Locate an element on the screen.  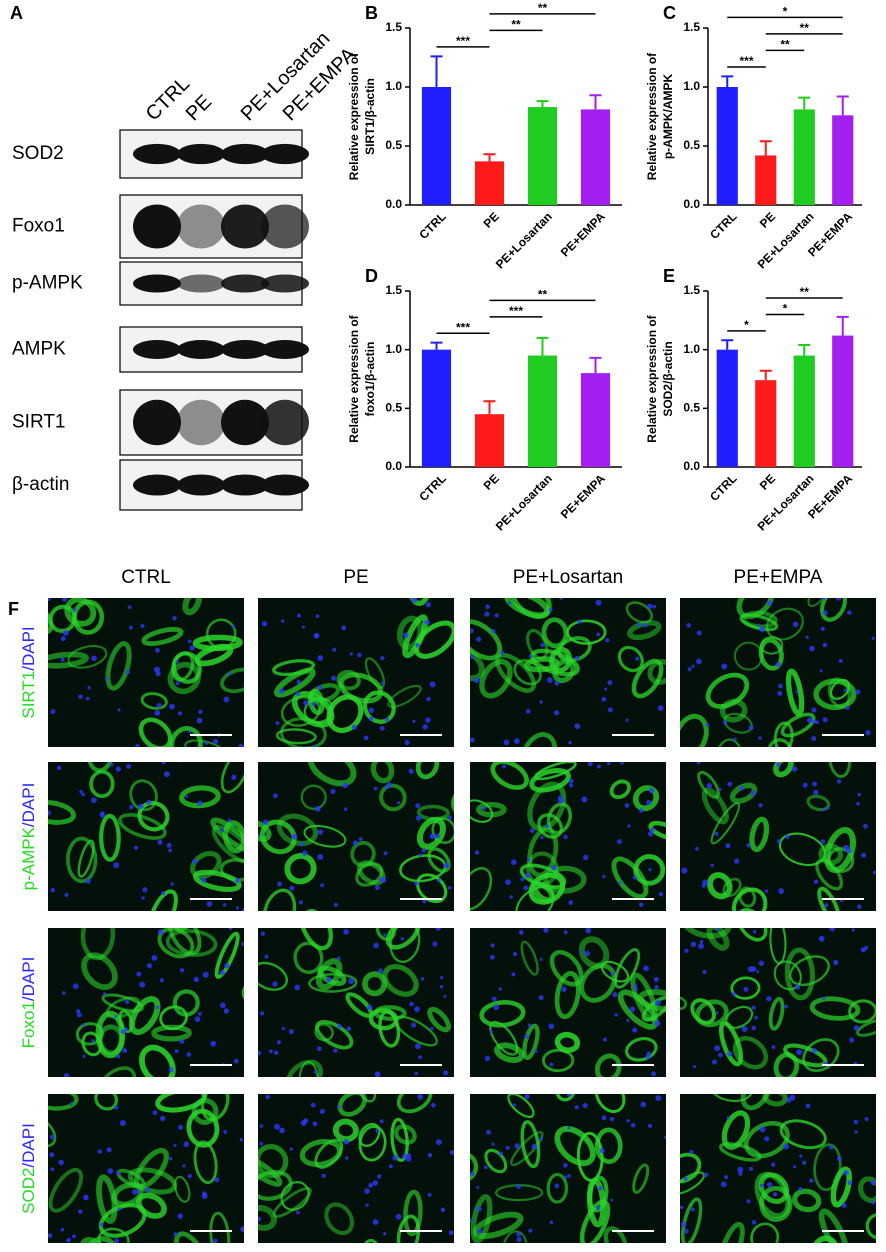
y-axis-label: foxo1/β-actin is located at coordinates (370, 379).